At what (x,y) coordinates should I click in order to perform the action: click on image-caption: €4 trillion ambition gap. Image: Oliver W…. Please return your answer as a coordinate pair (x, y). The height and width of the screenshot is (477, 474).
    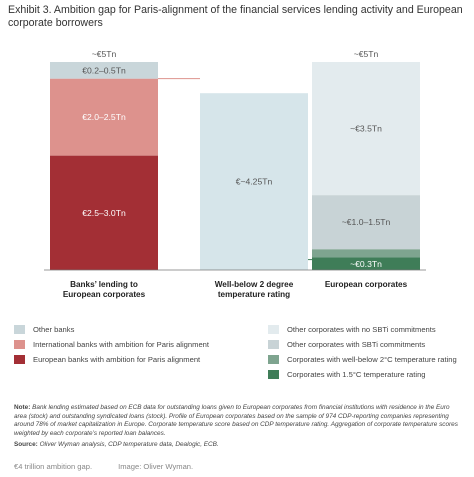
    Looking at the image, I should click on (116, 466).